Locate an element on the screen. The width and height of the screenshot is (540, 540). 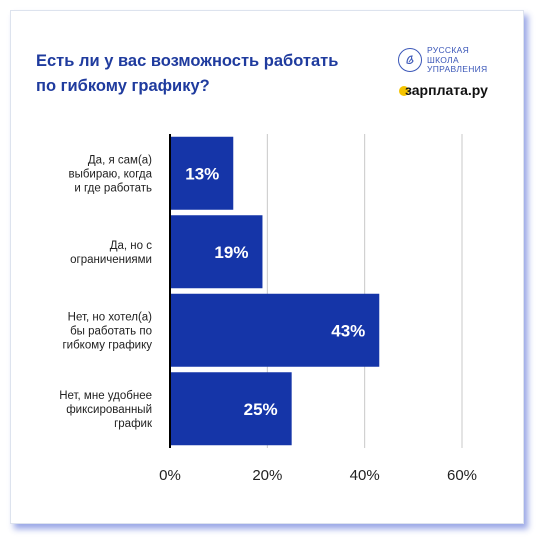
category-label-0: Да, я сам(а) выбираю, когда и где работать is located at coordinates (110, 174).